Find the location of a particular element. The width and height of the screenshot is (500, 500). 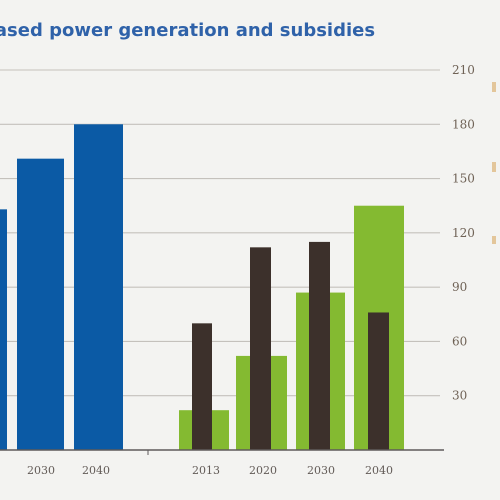

y-tick-label-120: 120 is located at coordinates (463, 233).